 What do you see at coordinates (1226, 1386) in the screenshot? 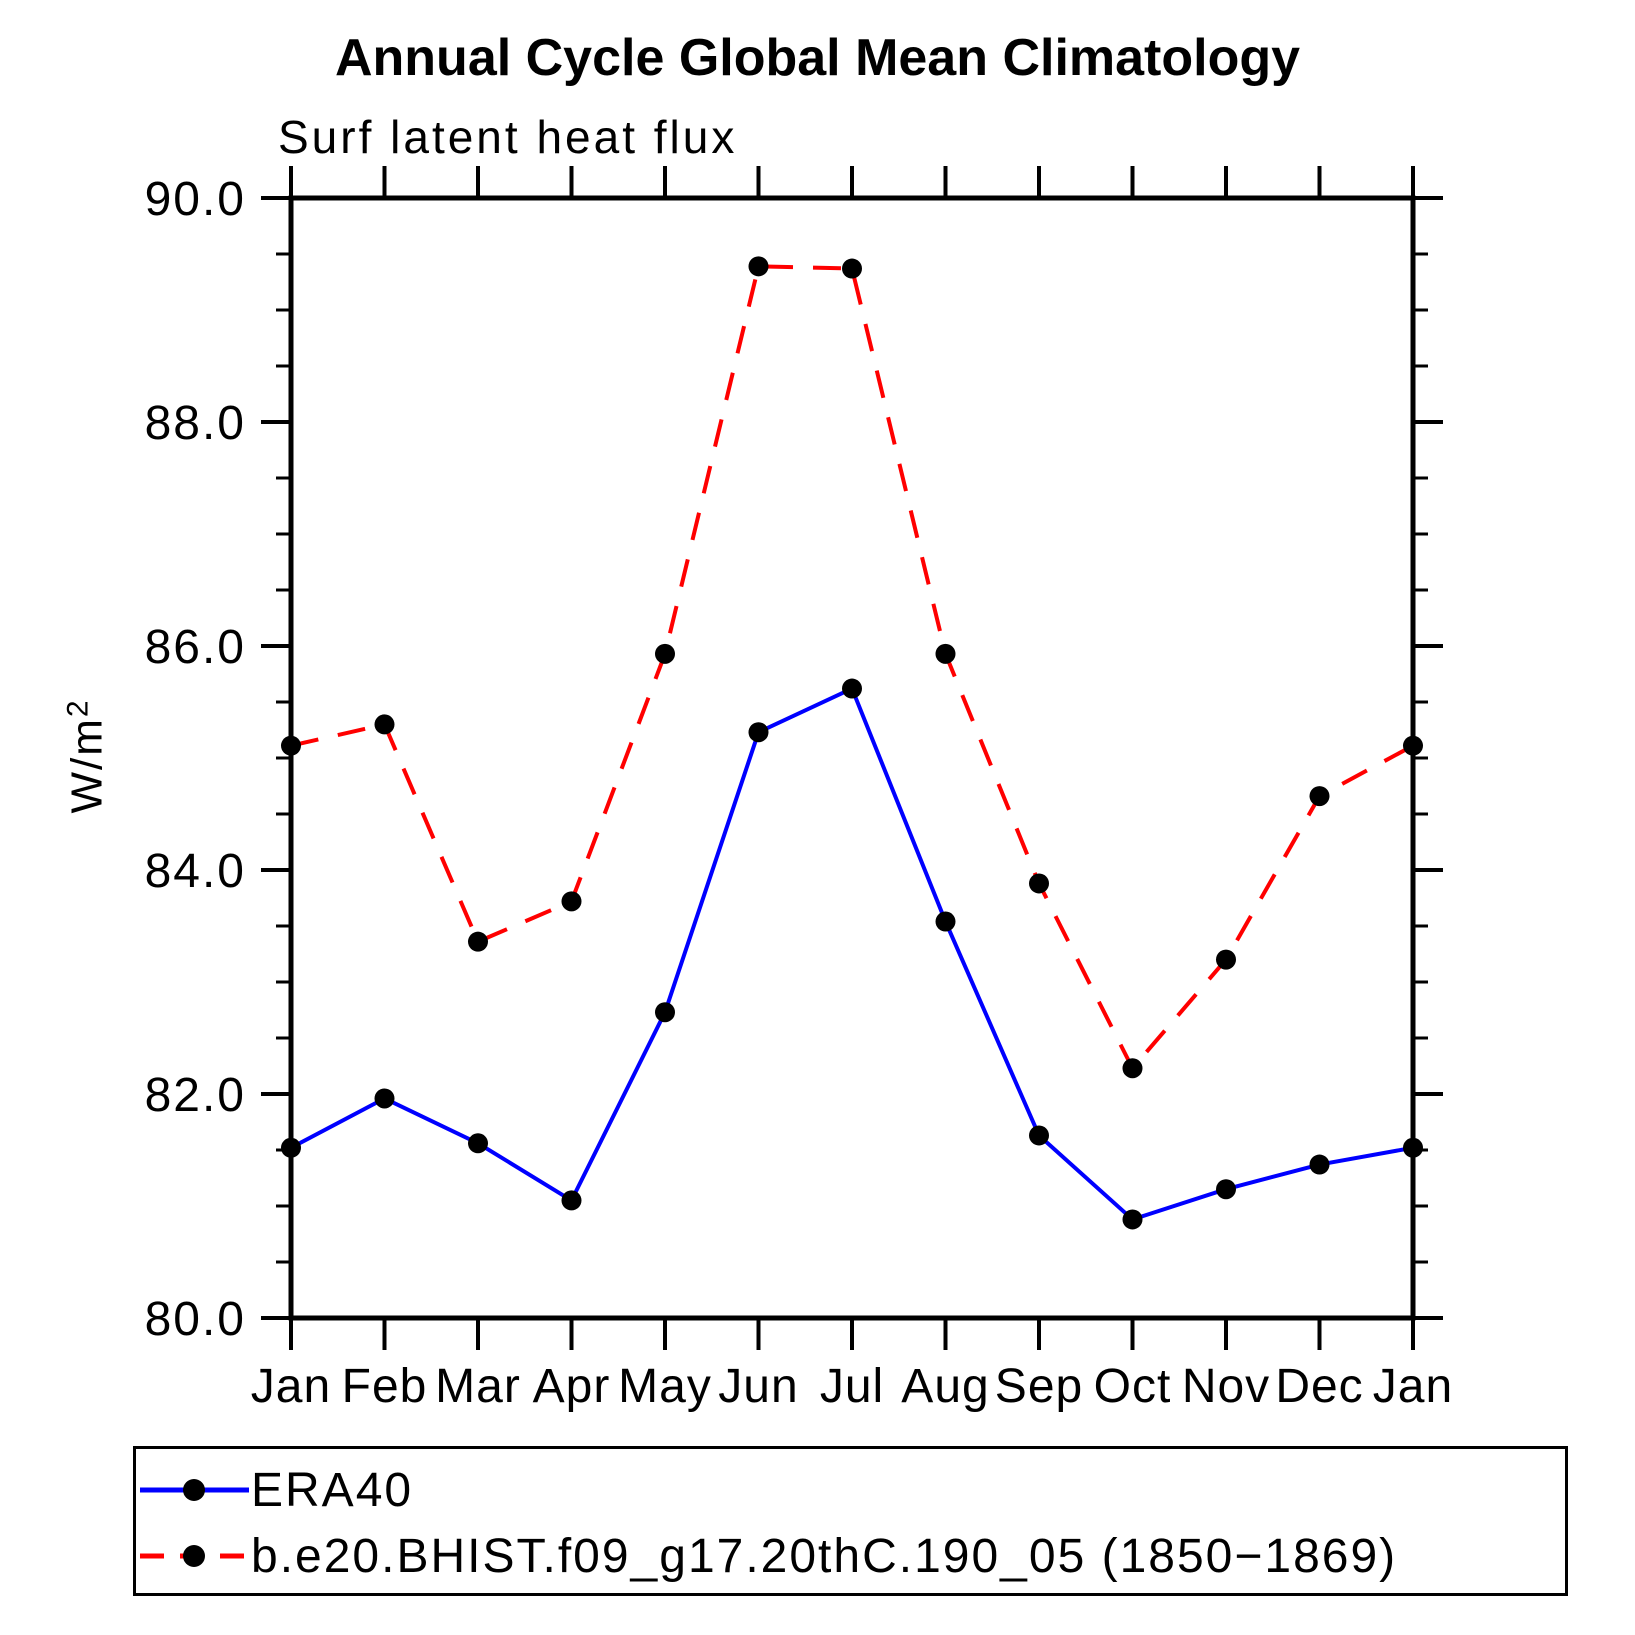
I see `x-axis-month-label: Nov` at bounding box center [1226, 1386].